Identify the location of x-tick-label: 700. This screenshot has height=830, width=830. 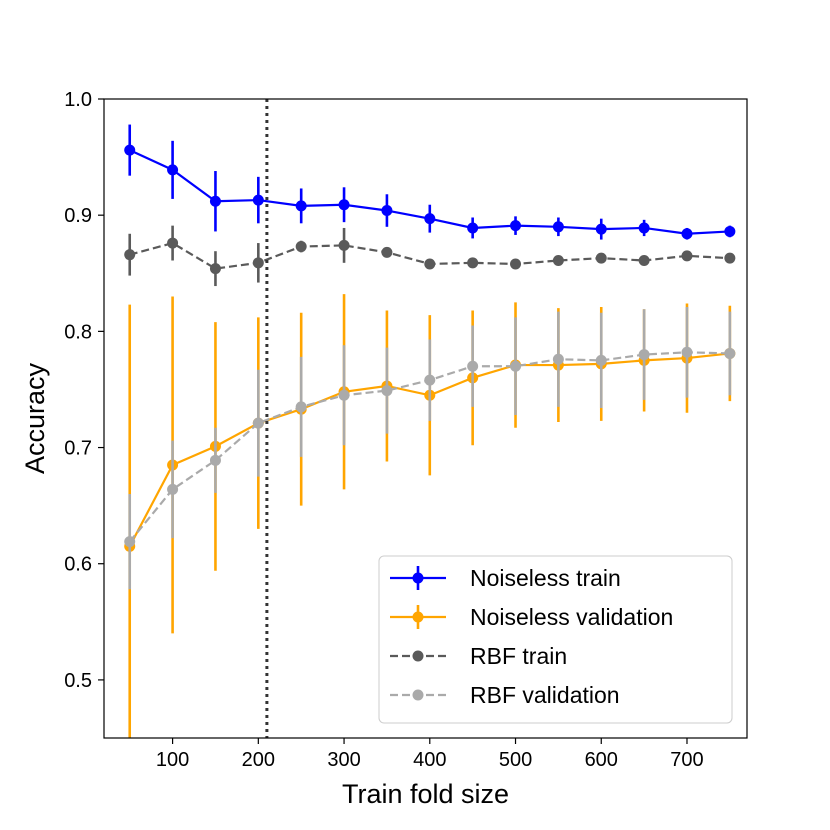
(686, 760).